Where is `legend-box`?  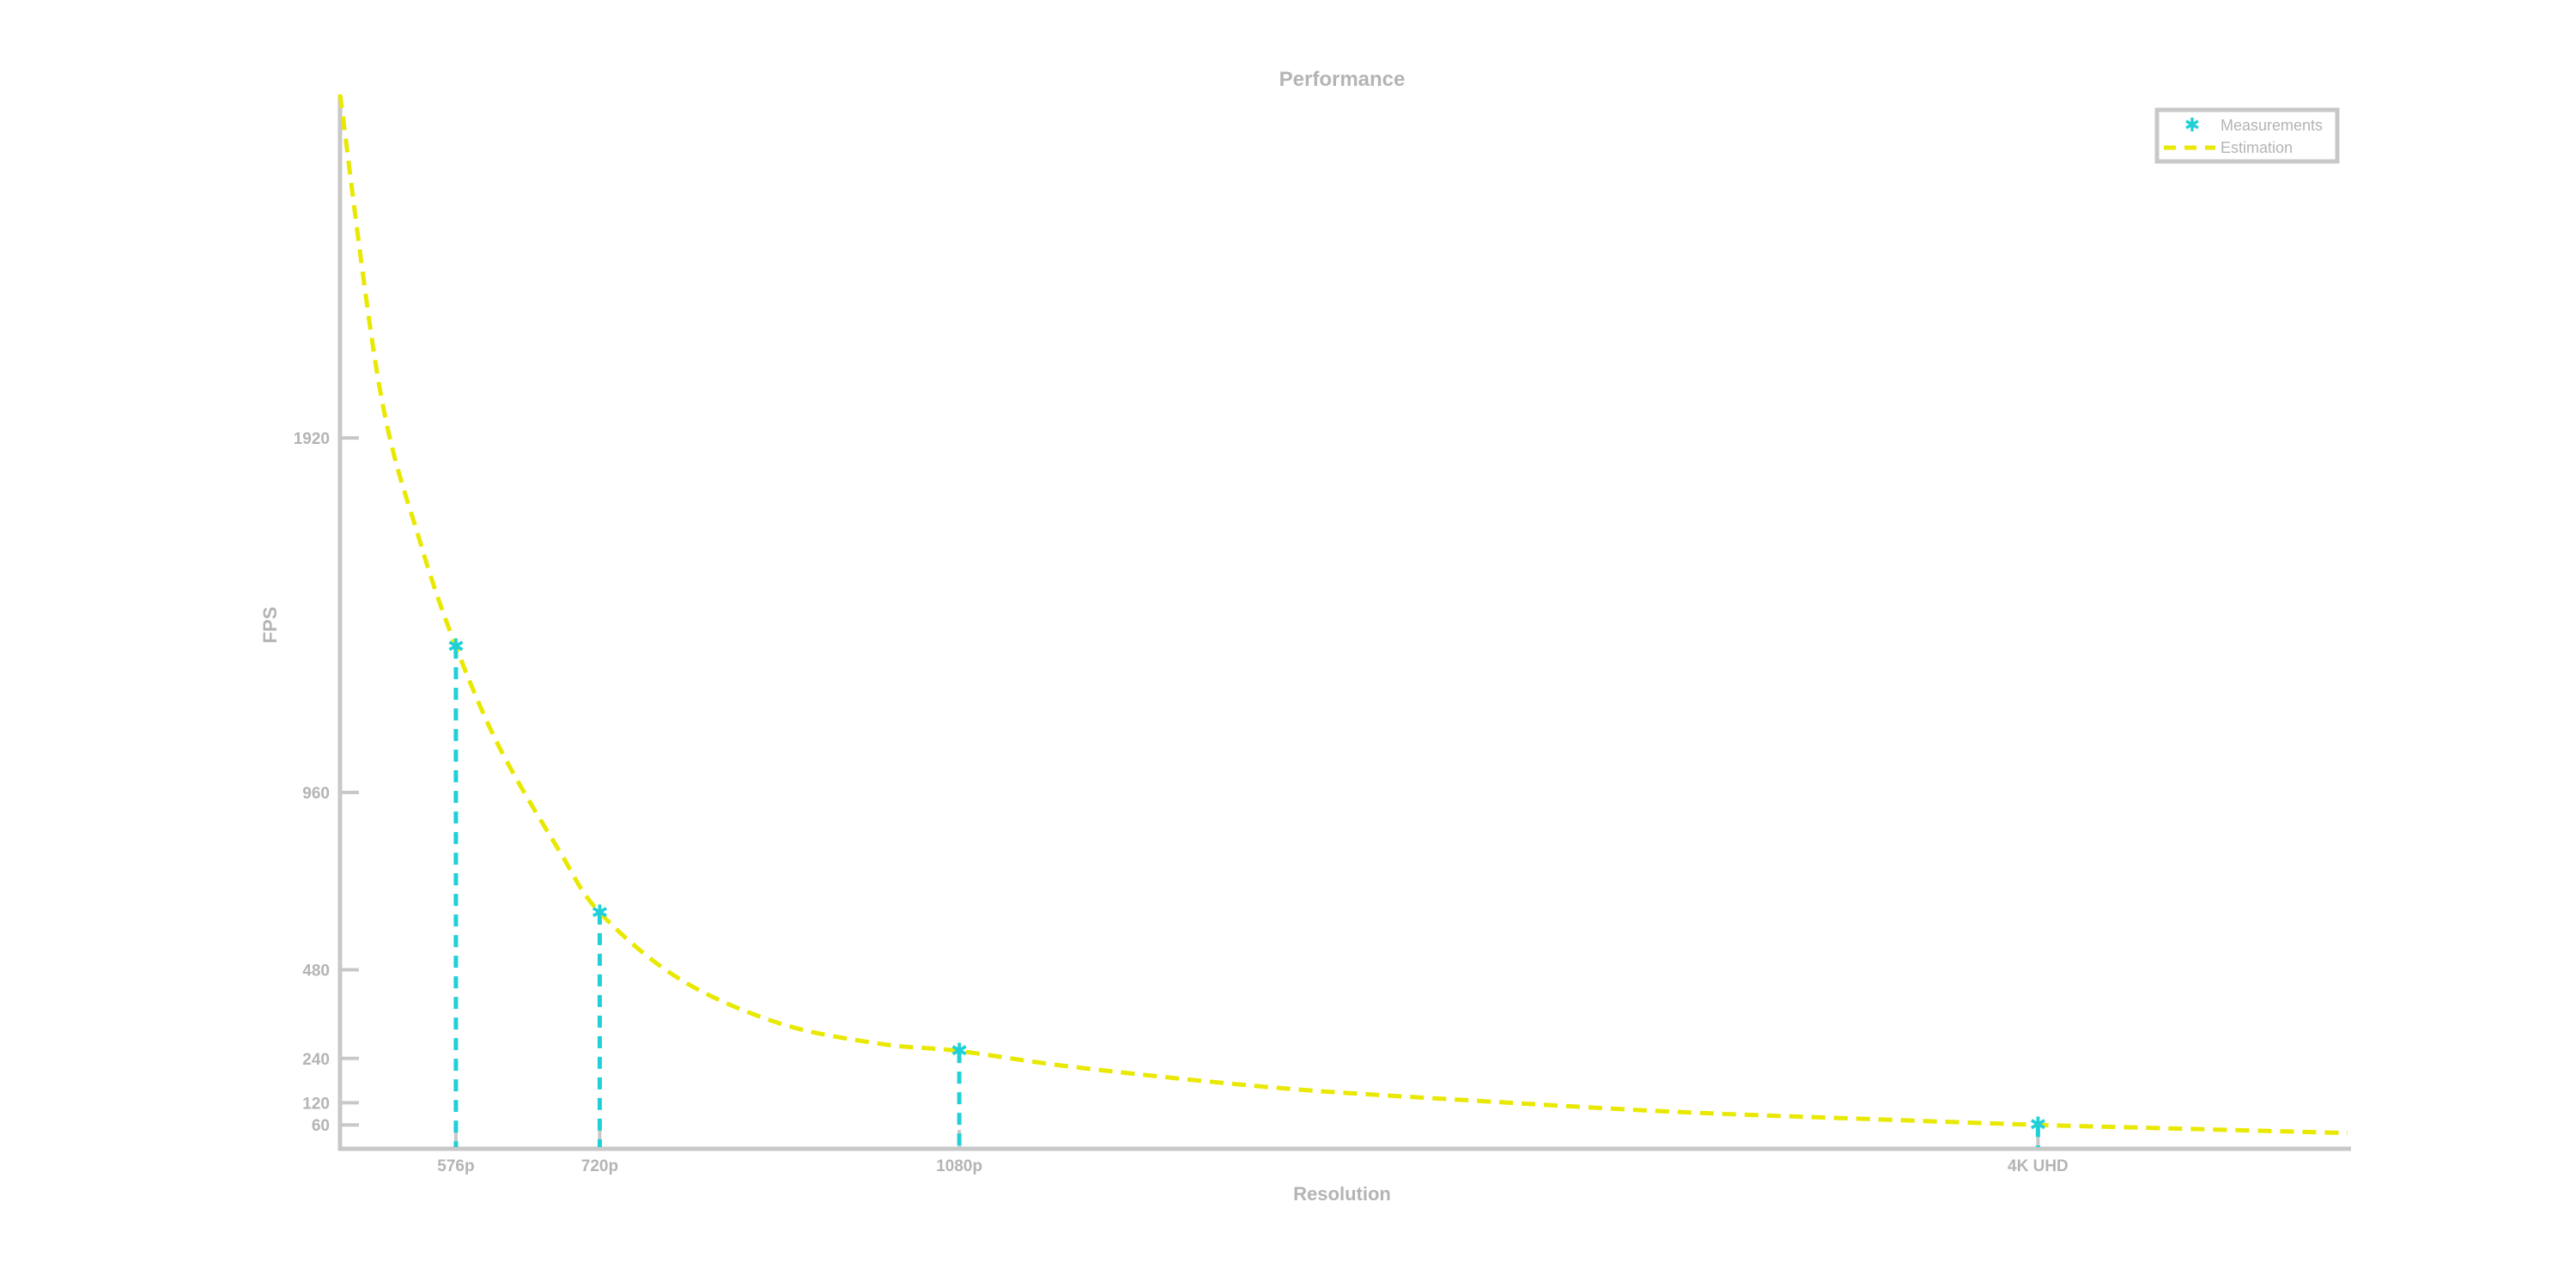 legend-box is located at coordinates (2247, 135).